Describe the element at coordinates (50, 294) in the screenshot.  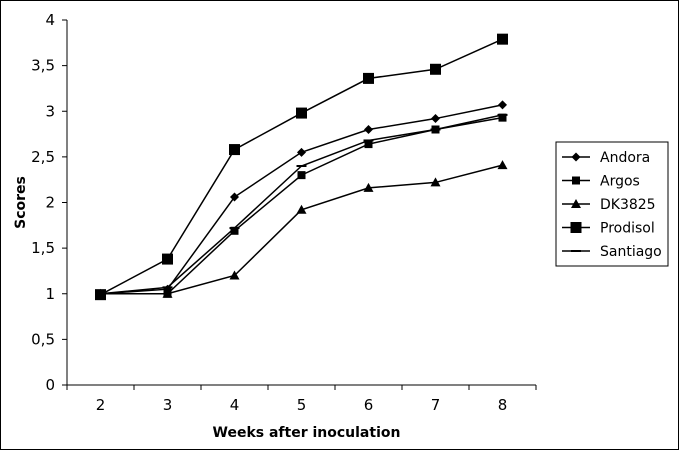
I see `y-tick-label: 1` at that location.